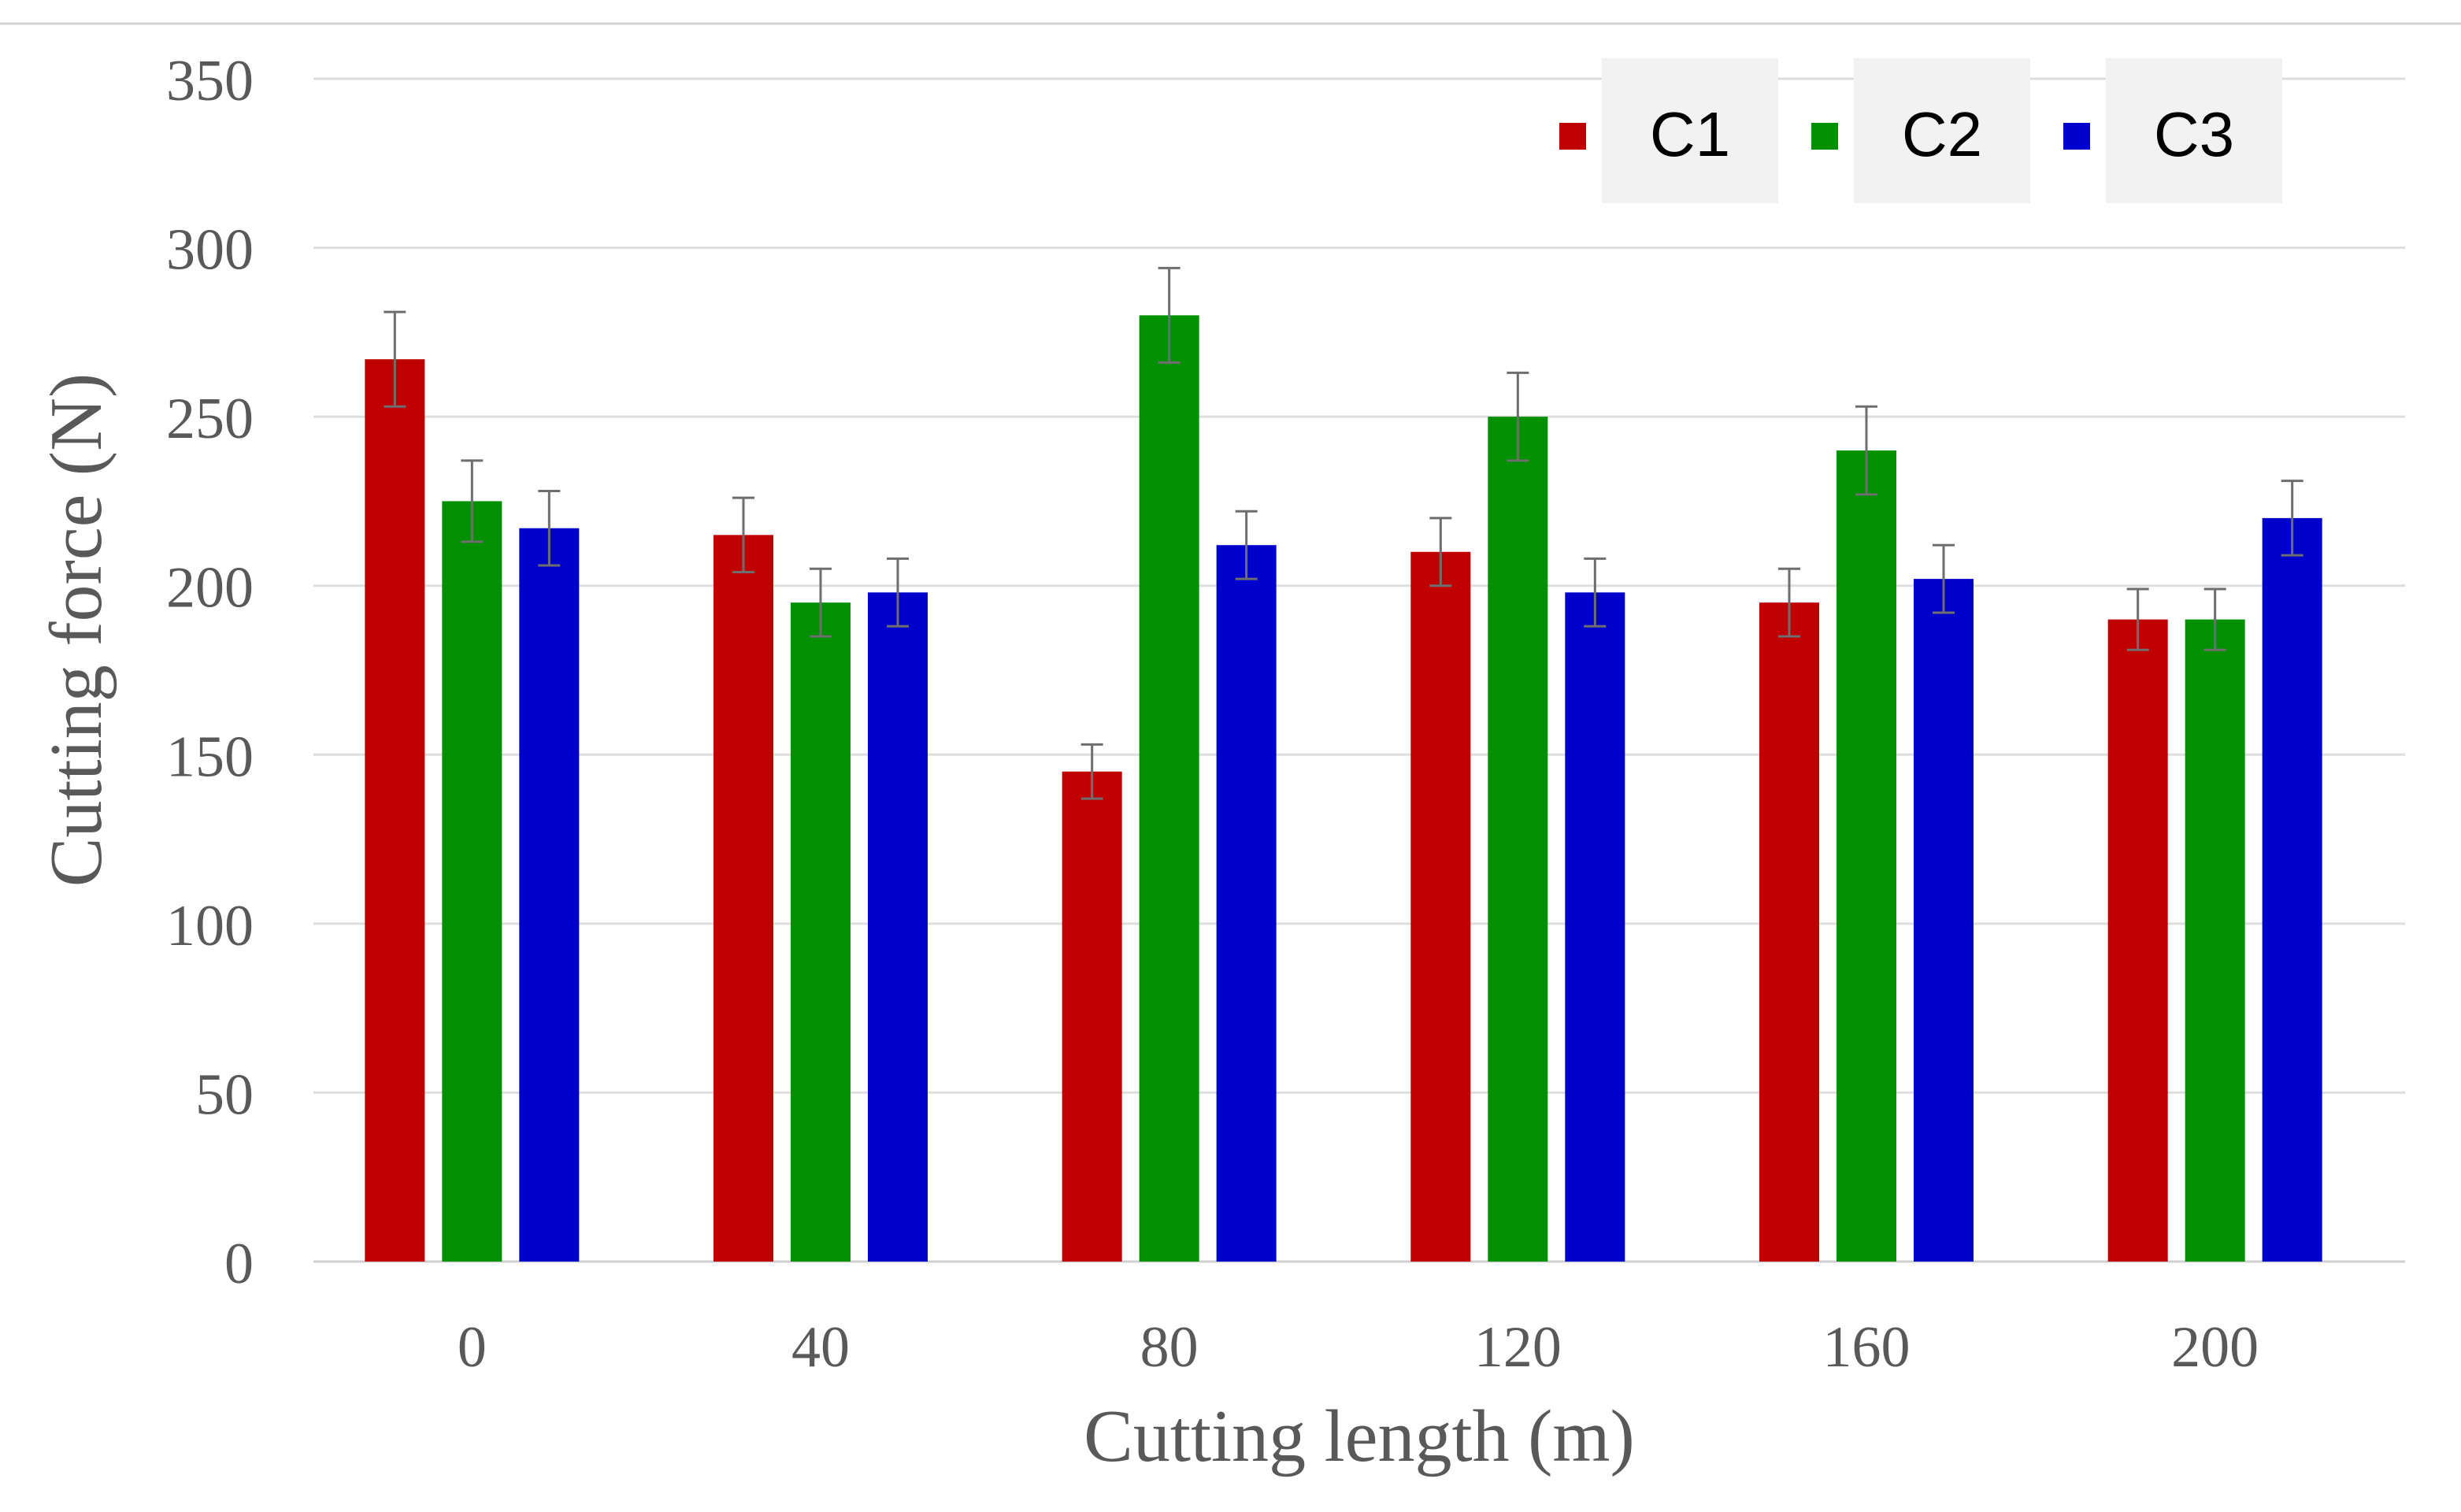 The width and height of the screenshot is (2461, 1512). What do you see at coordinates (1572, 136) in the screenshot?
I see `legend-swatch-c1` at bounding box center [1572, 136].